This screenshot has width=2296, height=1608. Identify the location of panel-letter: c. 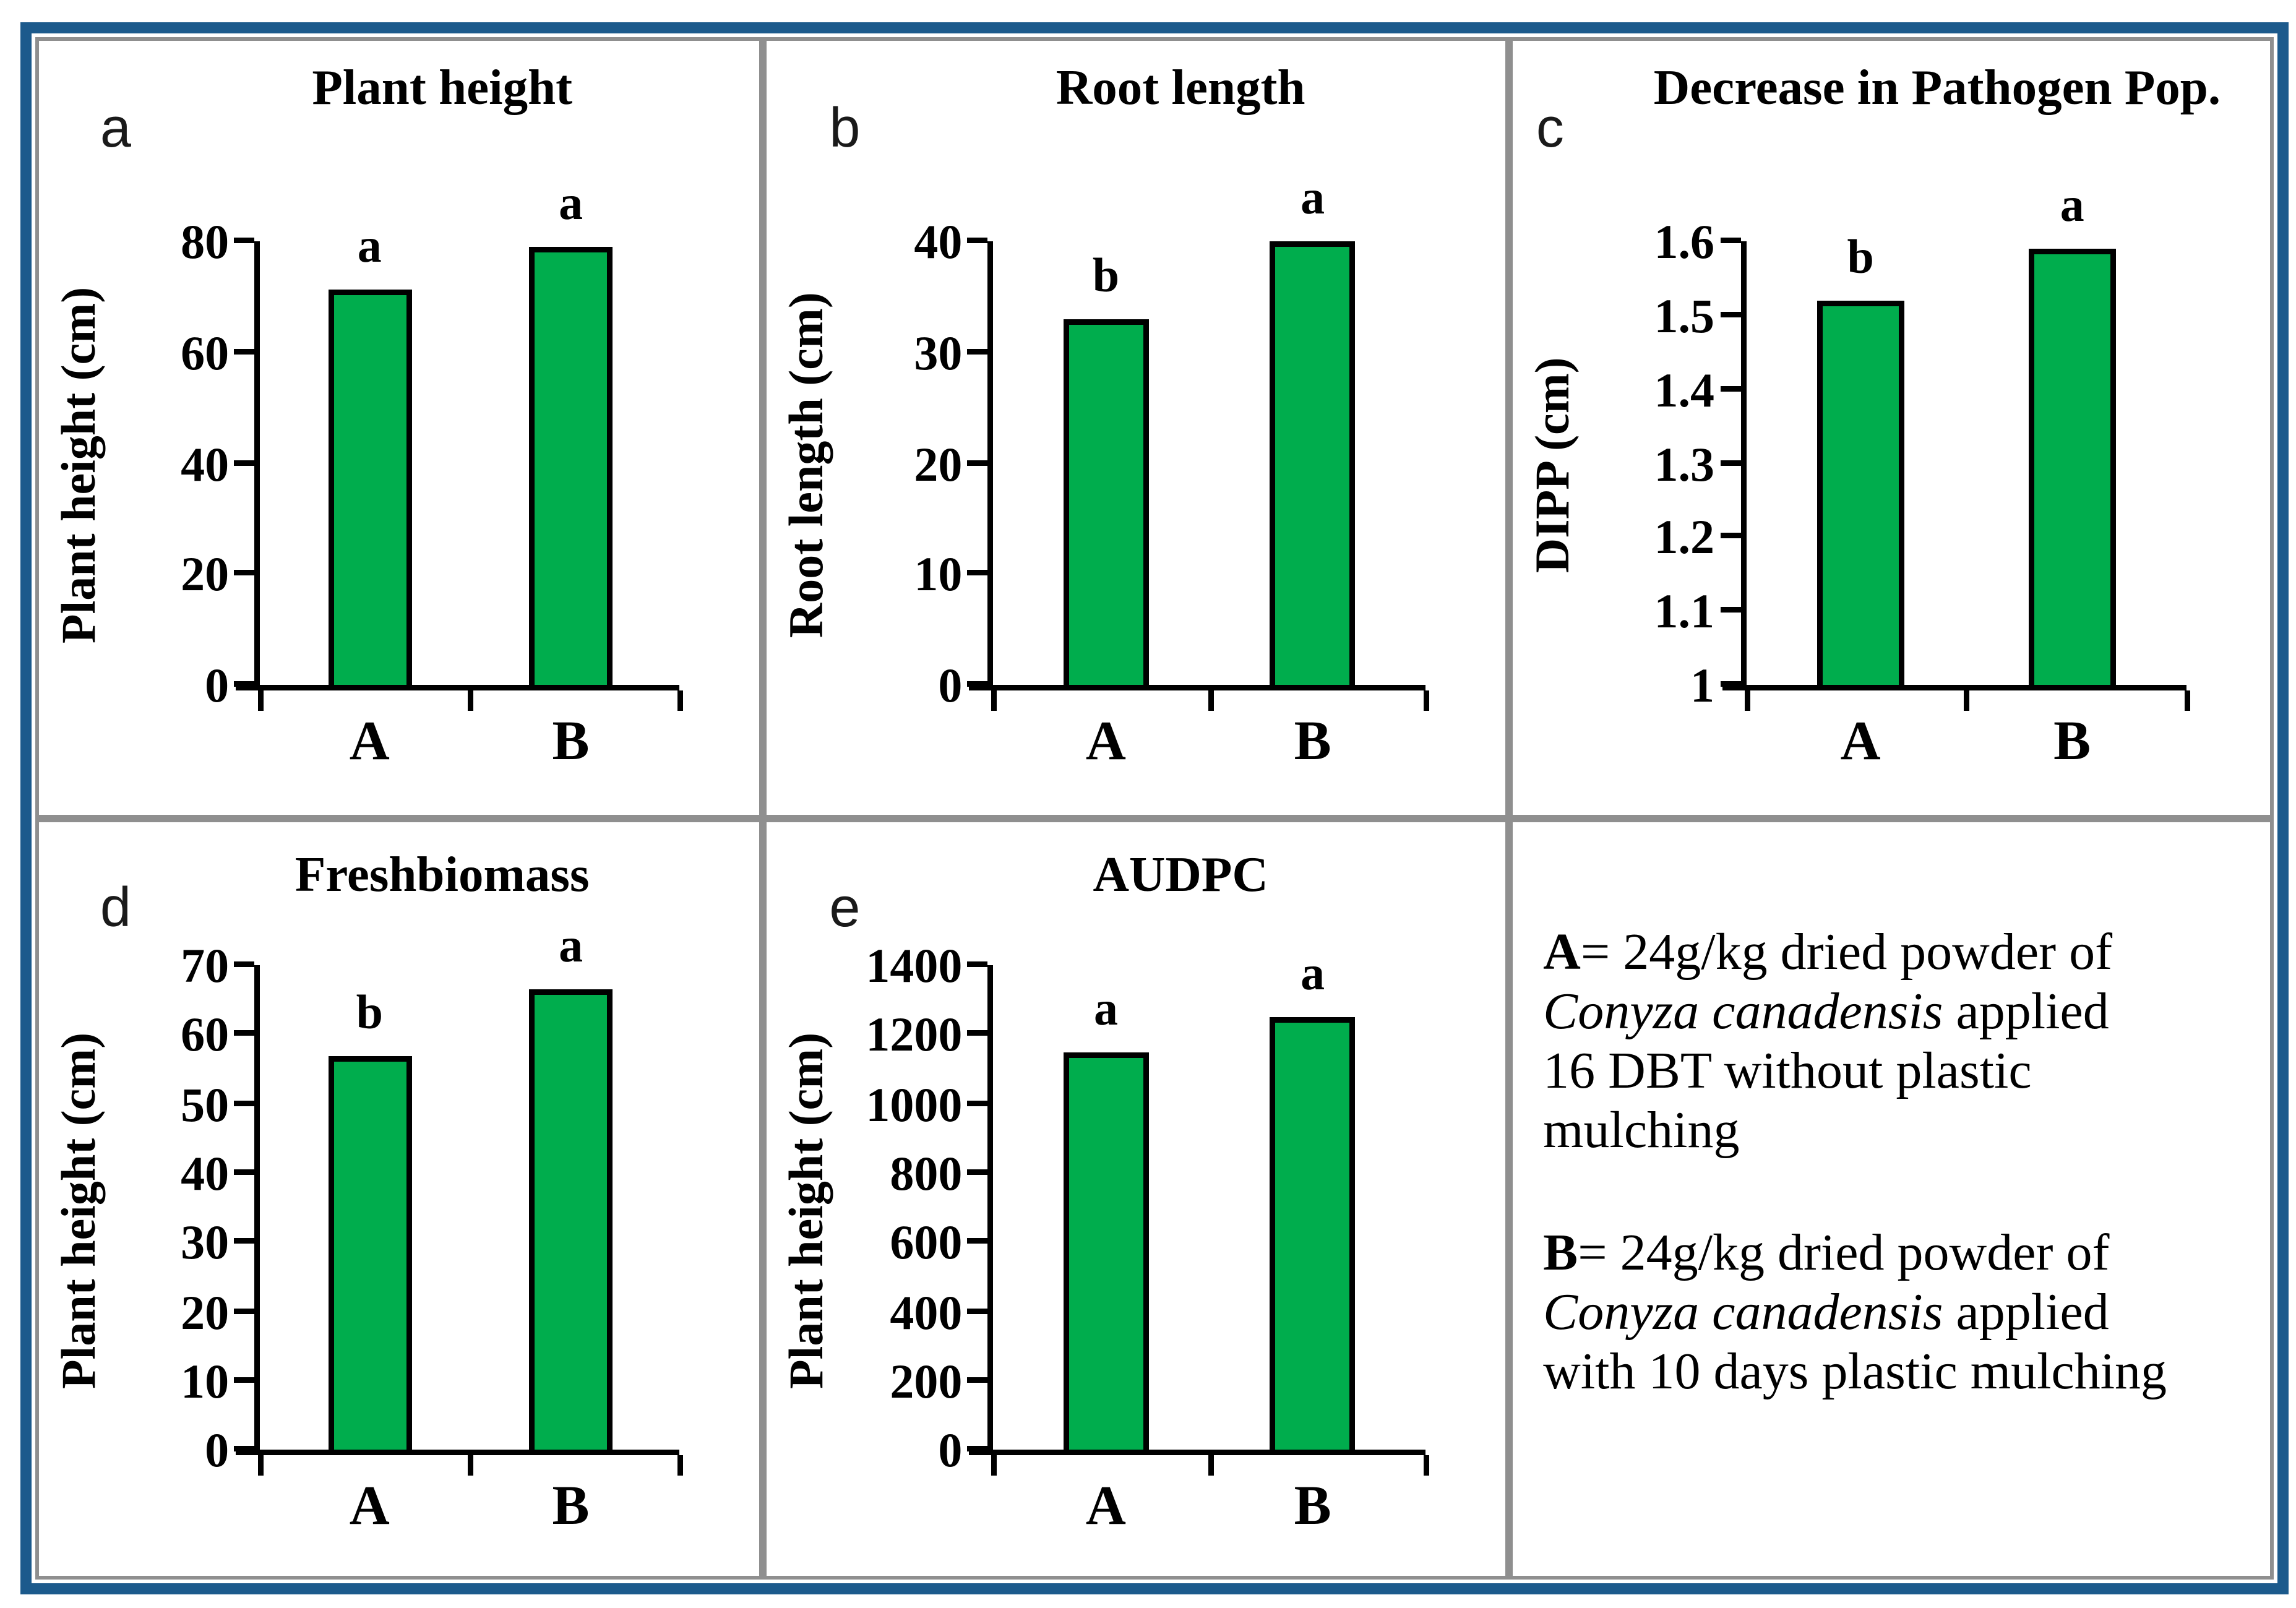
(1550, 129).